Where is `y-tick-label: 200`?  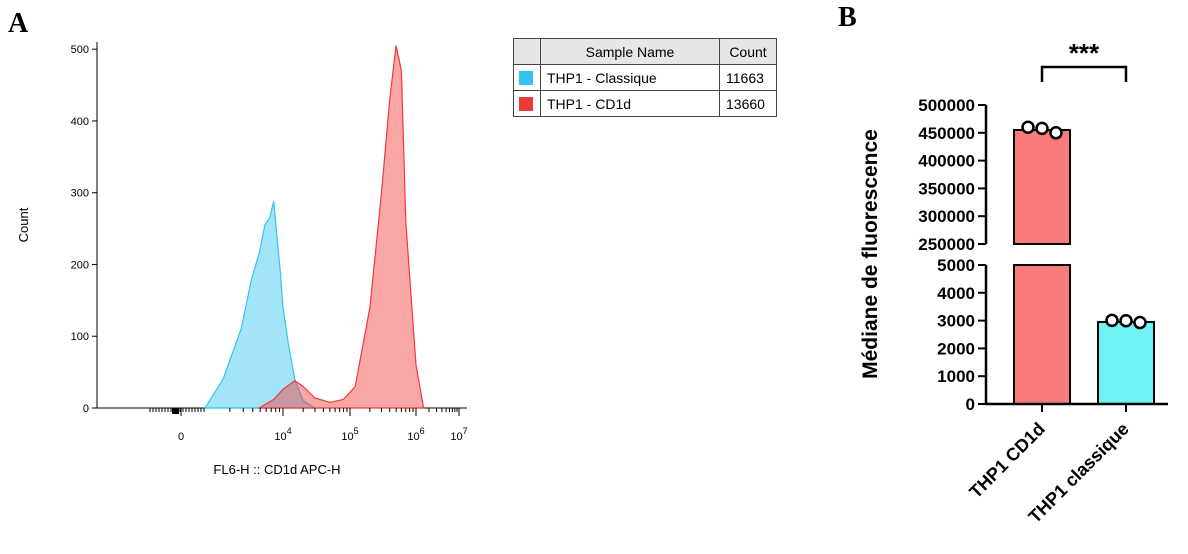
y-tick-label: 200 is located at coordinates (80, 265).